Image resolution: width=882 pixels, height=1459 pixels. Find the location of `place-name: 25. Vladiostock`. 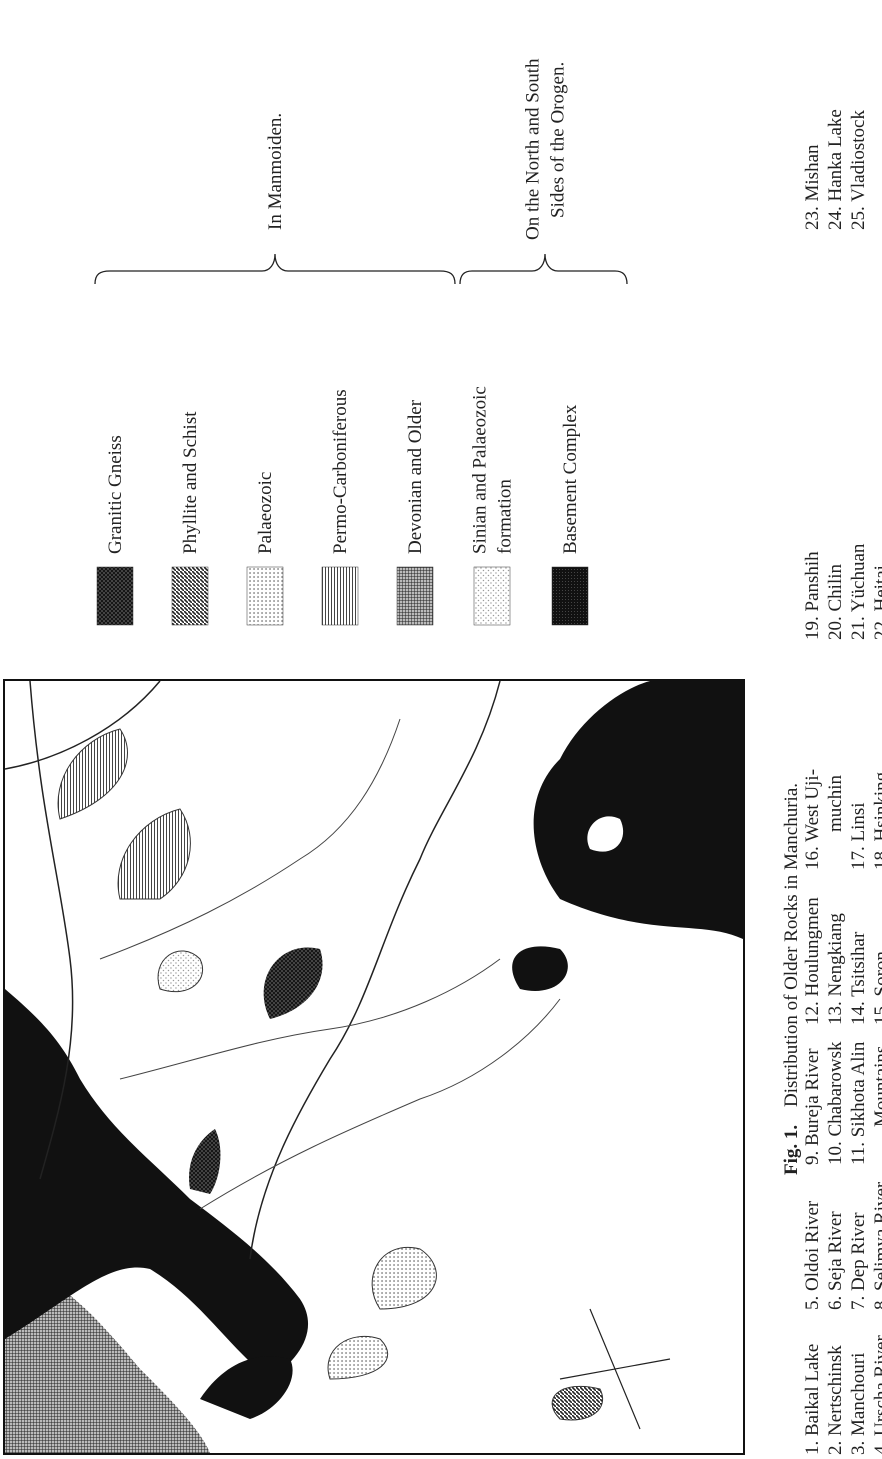

place-name: 25. Vladiostock is located at coordinates (858, 170).